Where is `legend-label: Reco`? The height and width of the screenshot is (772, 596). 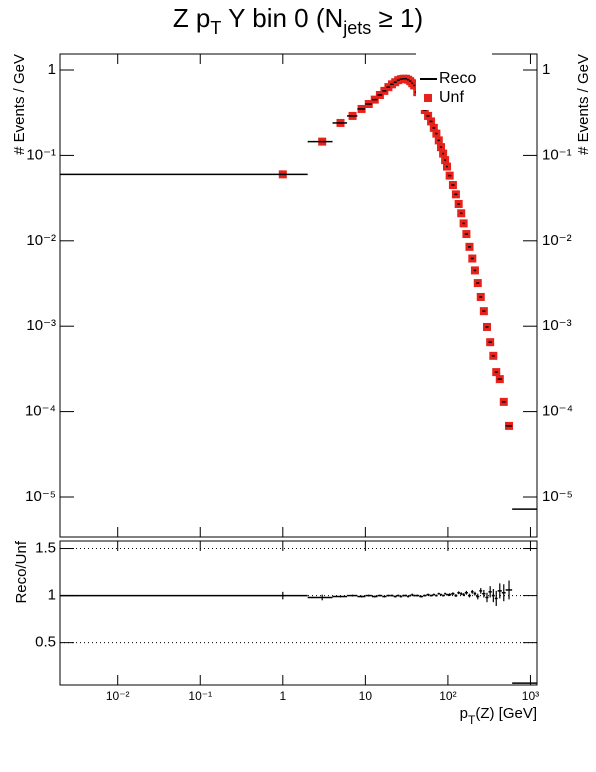 legend-label: Reco is located at coordinates (457, 78).